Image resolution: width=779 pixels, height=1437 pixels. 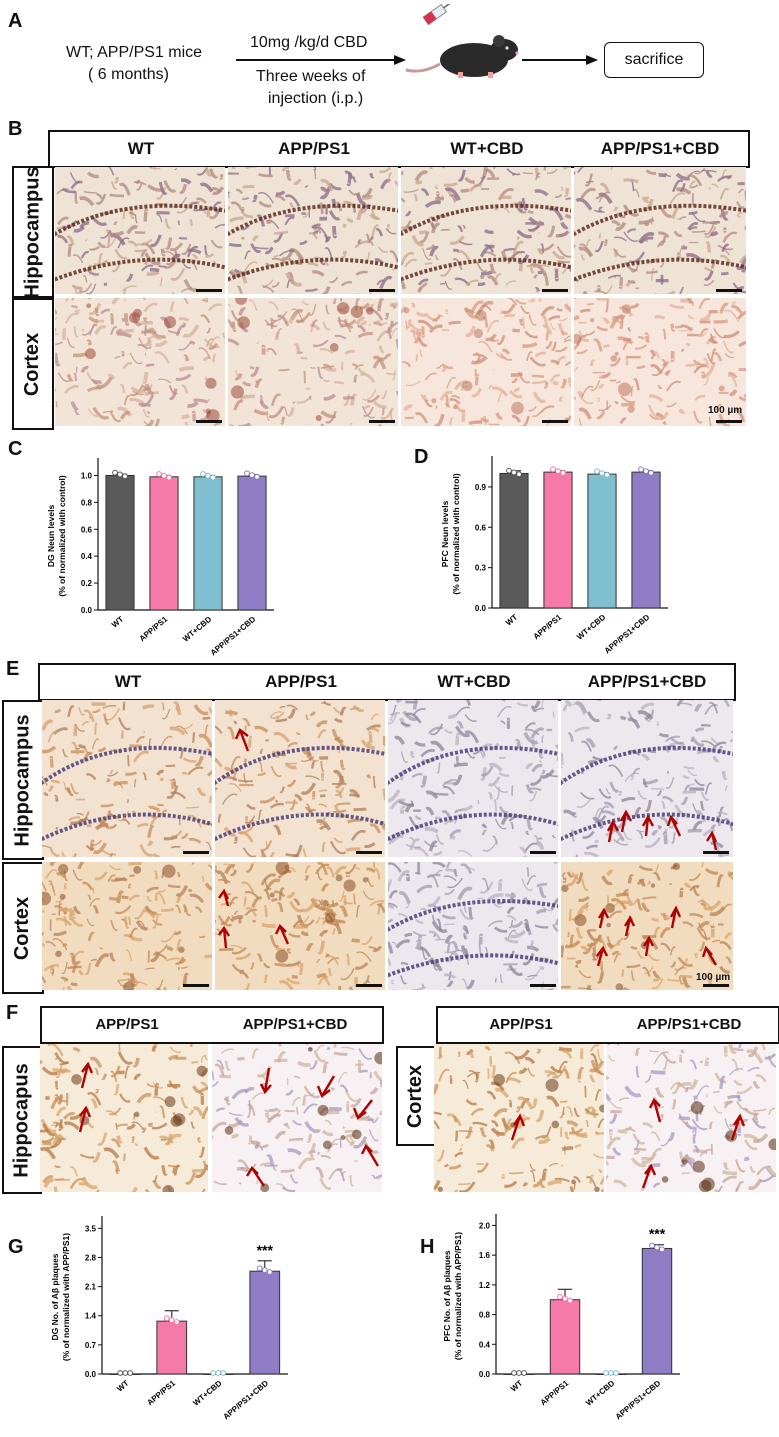 What do you see at coordinates (647, 778) in the screenshot?
I see `micrograph-e-hippocampus-appcbd` at bounding box center [647, 778].